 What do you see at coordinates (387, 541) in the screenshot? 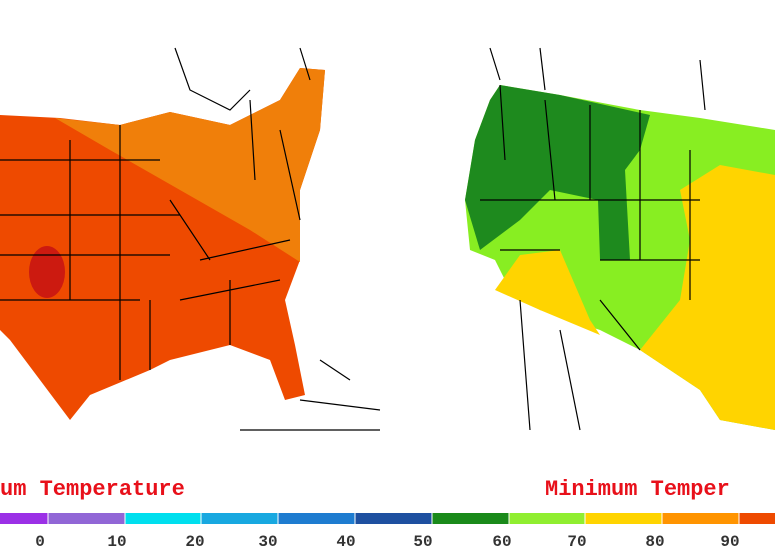
I see `color-bar-labels: 0 10 20 30 40 50 60 70 80 90` at bounding box center [387, 541].